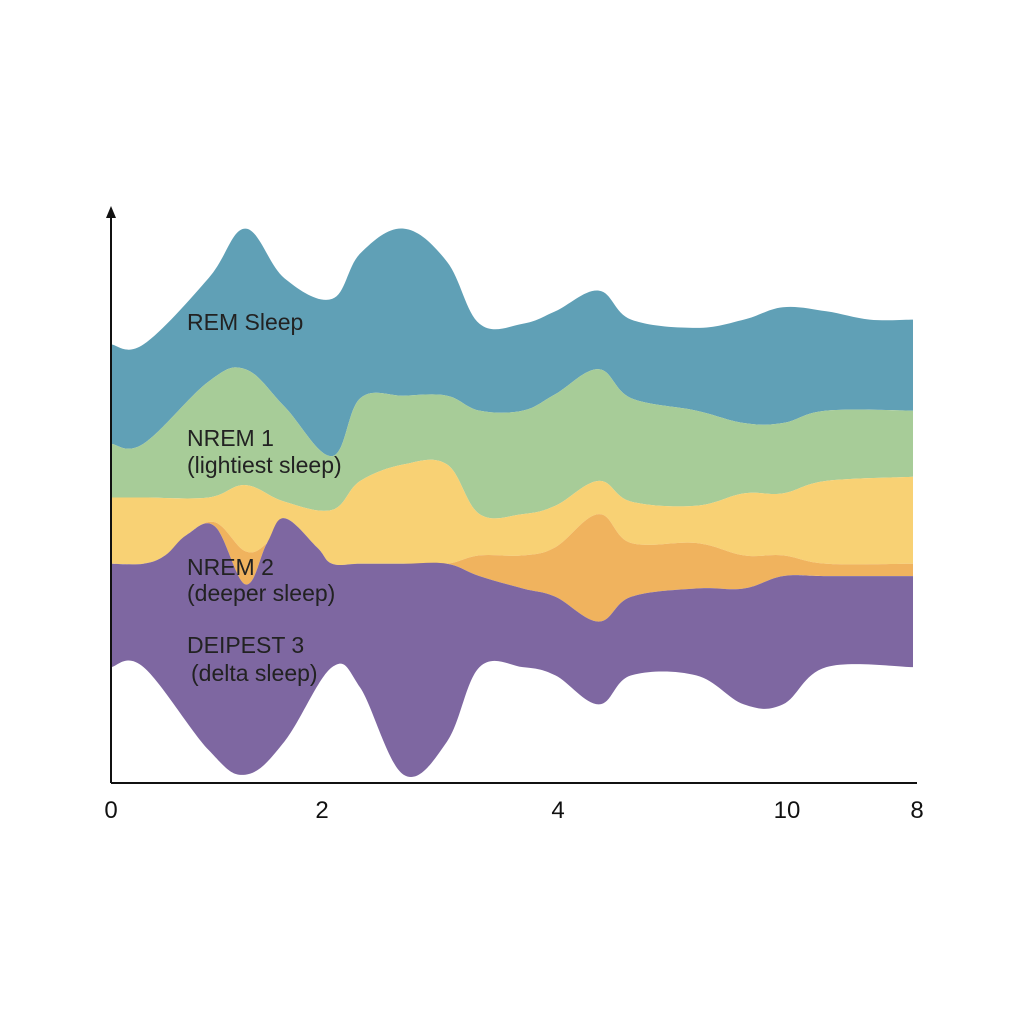 This screenshot has width=1024, height=1024. What do you see at coordinates (512, 443) in the screenshot?
I see `stream-layer-nrem1` at bounding box center [512, 443].